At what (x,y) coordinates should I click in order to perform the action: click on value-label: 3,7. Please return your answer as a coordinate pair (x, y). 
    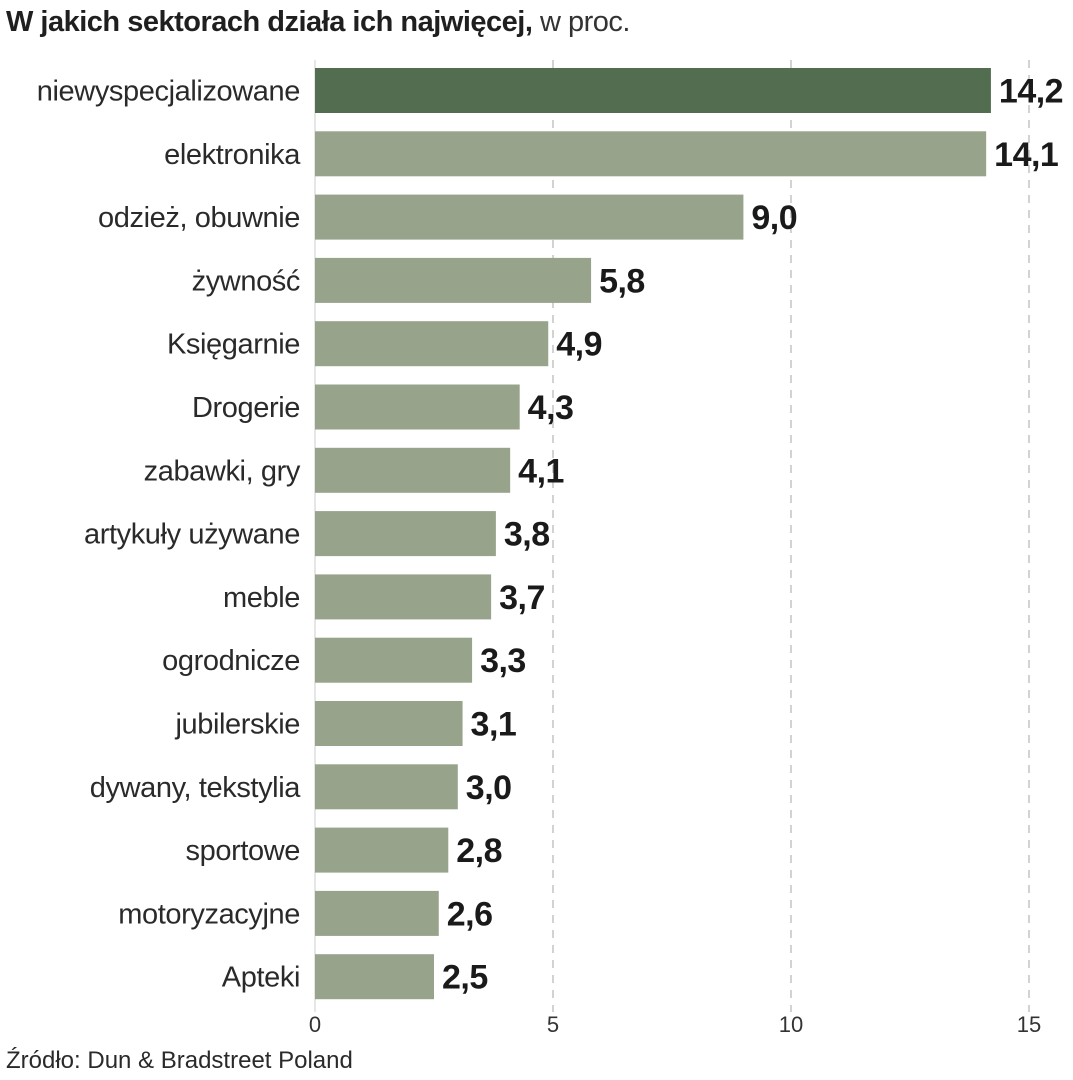
    Looking at the image, I should click on (522, 598).